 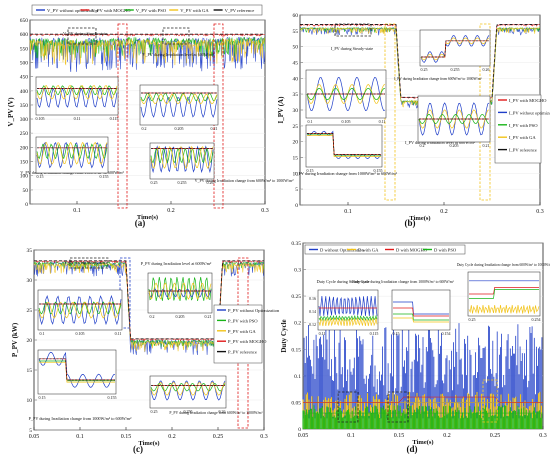 What do you see at coordinates (342, 250) in the screenshot?
I see `legend-entry: D without Optimization` at bounding box center [342, 250].